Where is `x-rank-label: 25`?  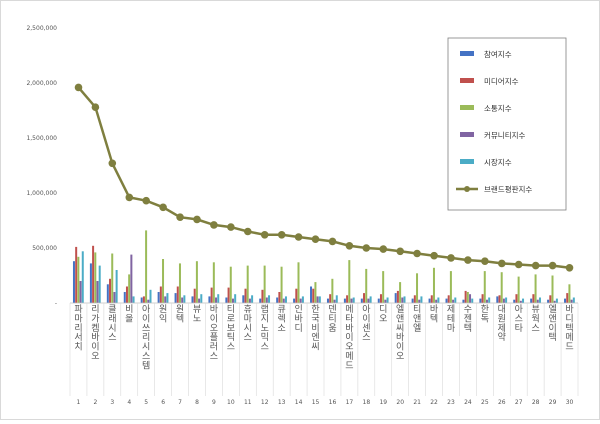 x-rank-label: 25 is located at coordinates (485, 402).